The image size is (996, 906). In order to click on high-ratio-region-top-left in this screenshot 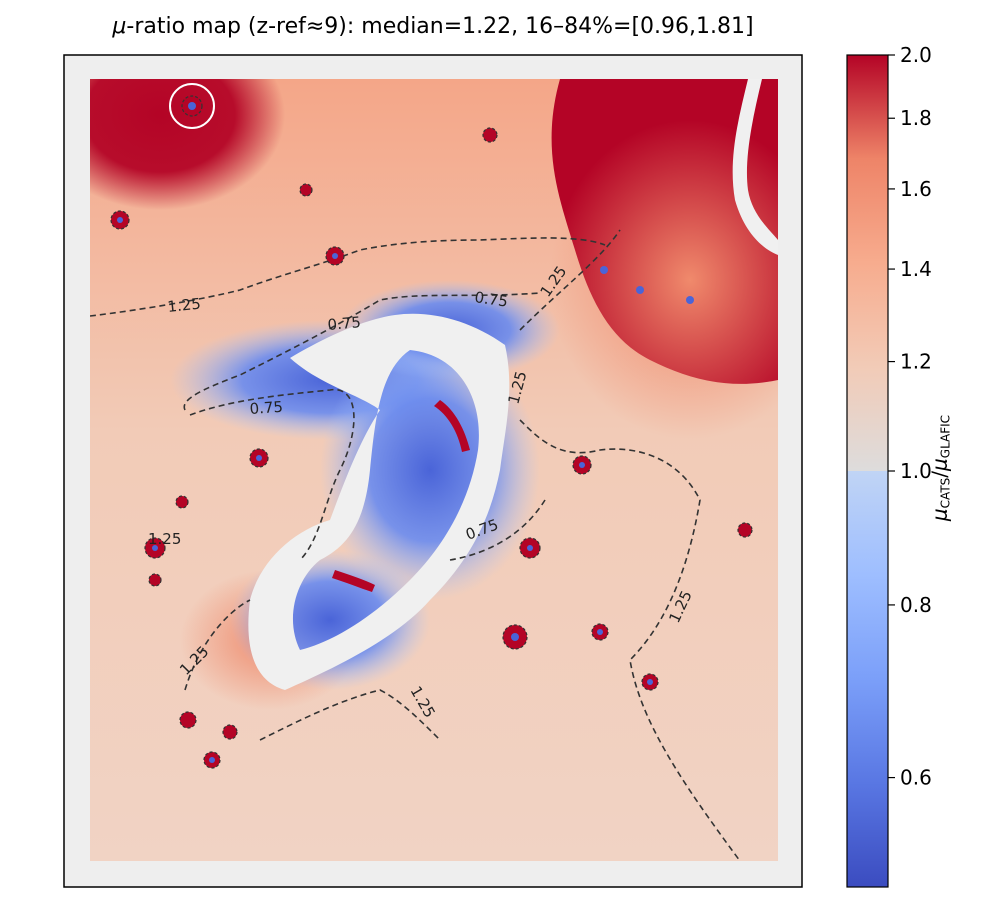, I will do `click(187, 144)`.